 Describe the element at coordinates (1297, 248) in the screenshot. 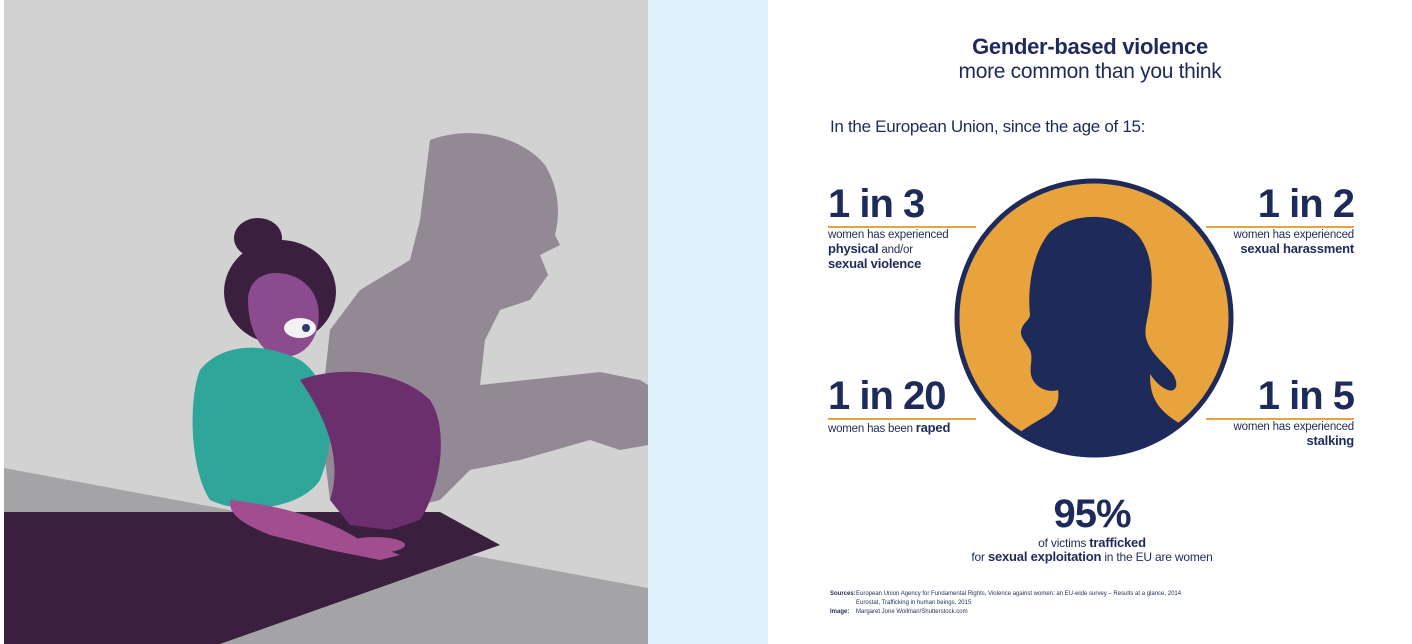

I see `stat-desc-bold: sexual harassment` at that location.